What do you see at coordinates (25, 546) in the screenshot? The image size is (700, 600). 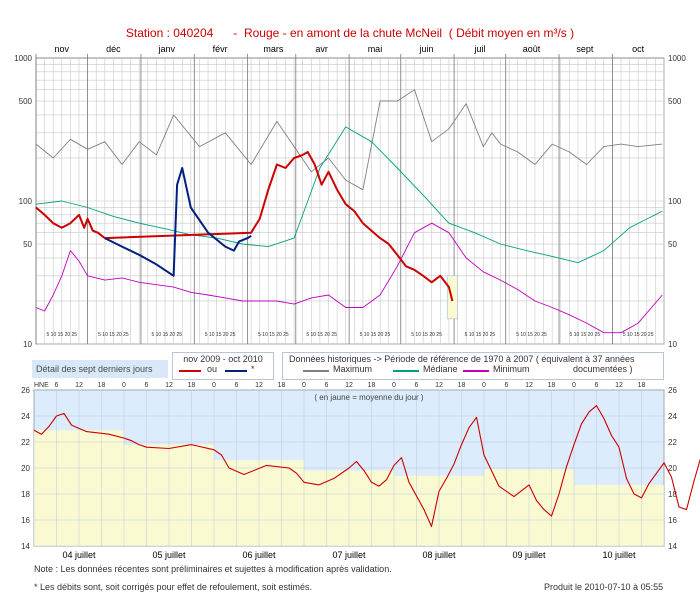 I see `detail-y-tick-left: 14` at bounding box center [25, 546].